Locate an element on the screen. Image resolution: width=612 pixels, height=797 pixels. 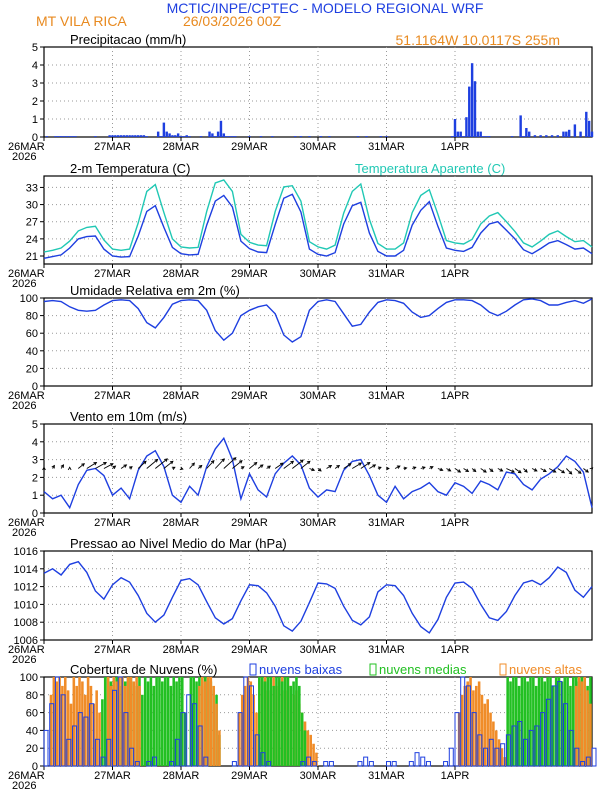
y-tick-label: 80 is located at coordinates (32, 317).